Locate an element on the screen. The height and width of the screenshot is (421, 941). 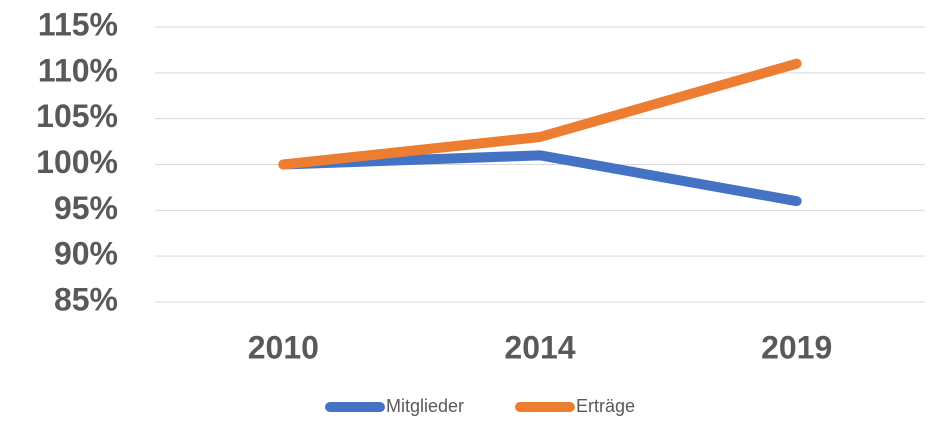
y-tick-label: 95% is located at coordinates (86, 208).